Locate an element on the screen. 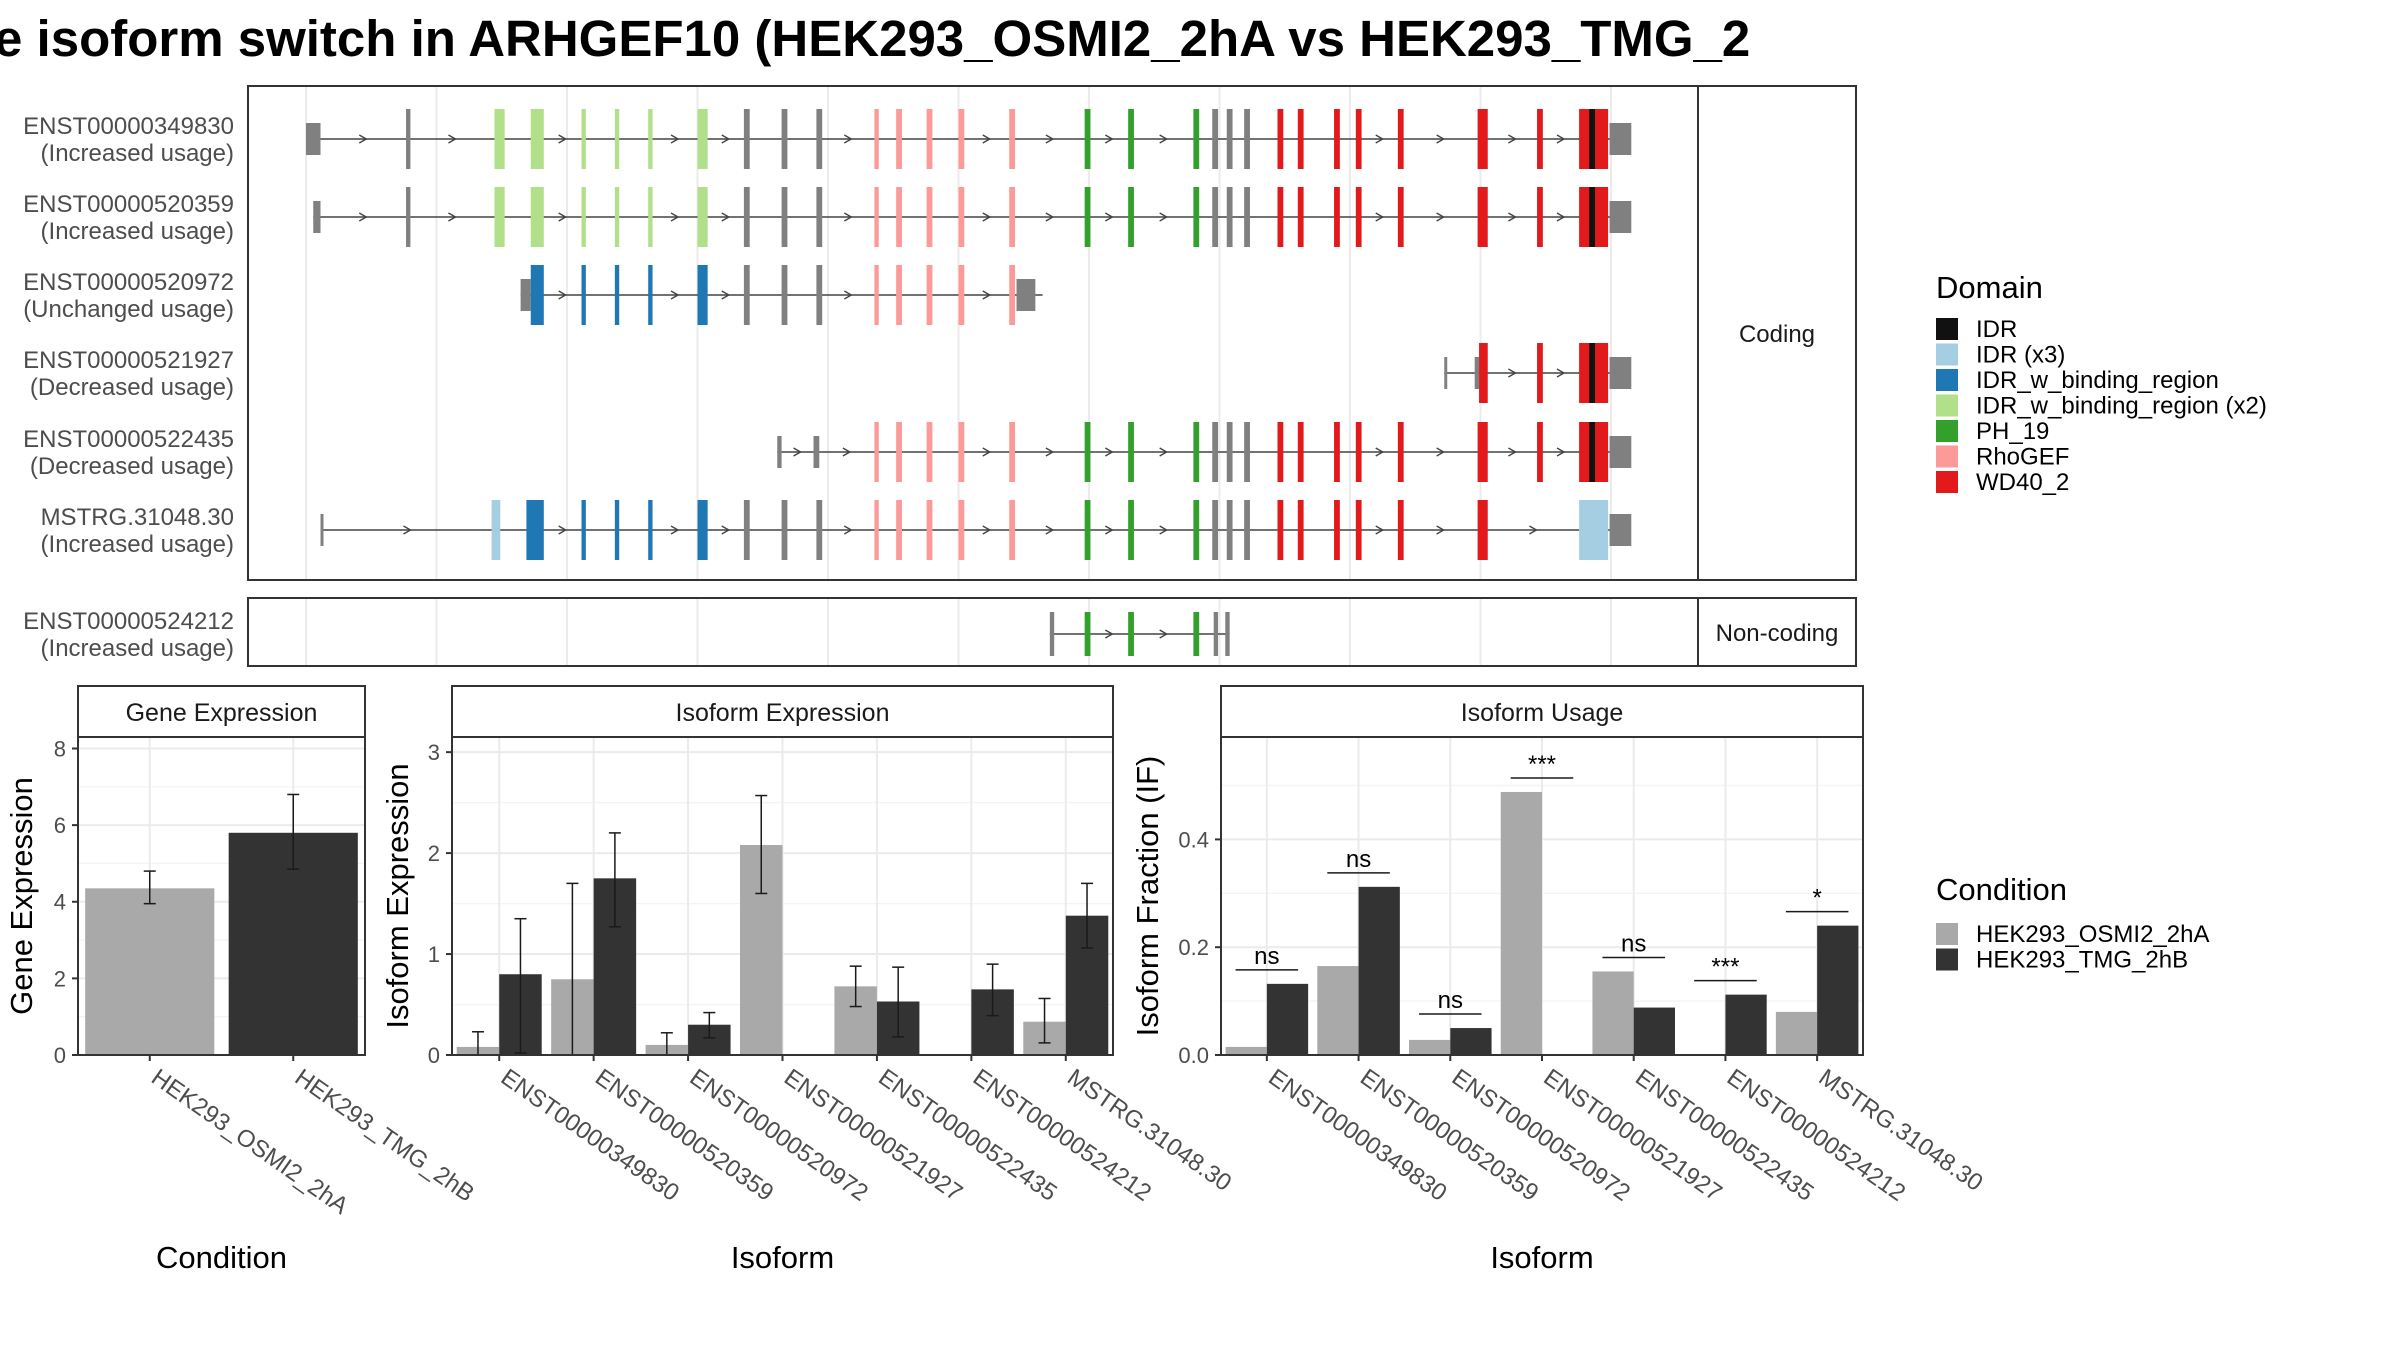  y-tick-label: 2 is located at coordinates (434, 853).